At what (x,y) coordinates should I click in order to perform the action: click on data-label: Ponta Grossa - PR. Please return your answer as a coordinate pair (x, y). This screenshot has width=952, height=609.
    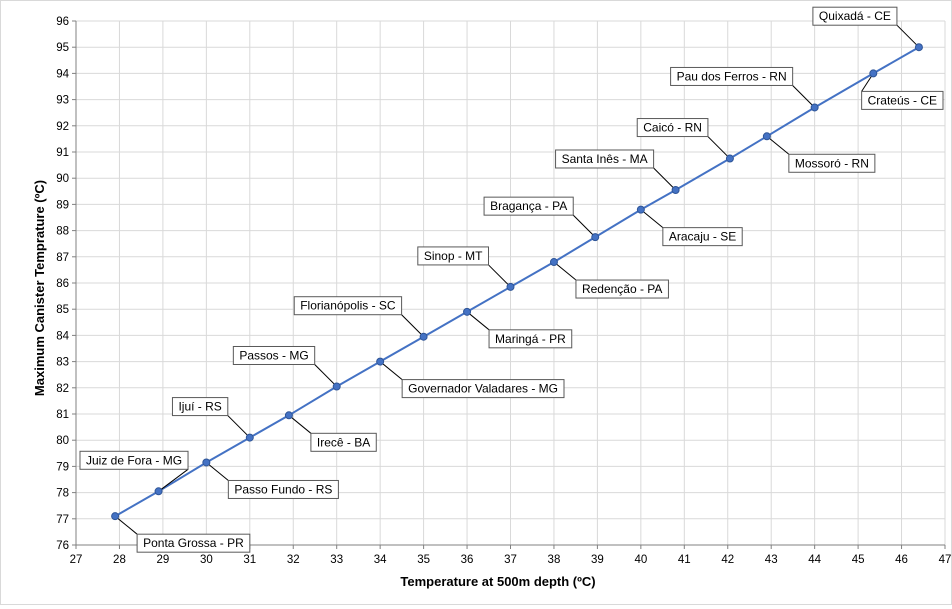
    Looking at the image, I should click on (193, 543).